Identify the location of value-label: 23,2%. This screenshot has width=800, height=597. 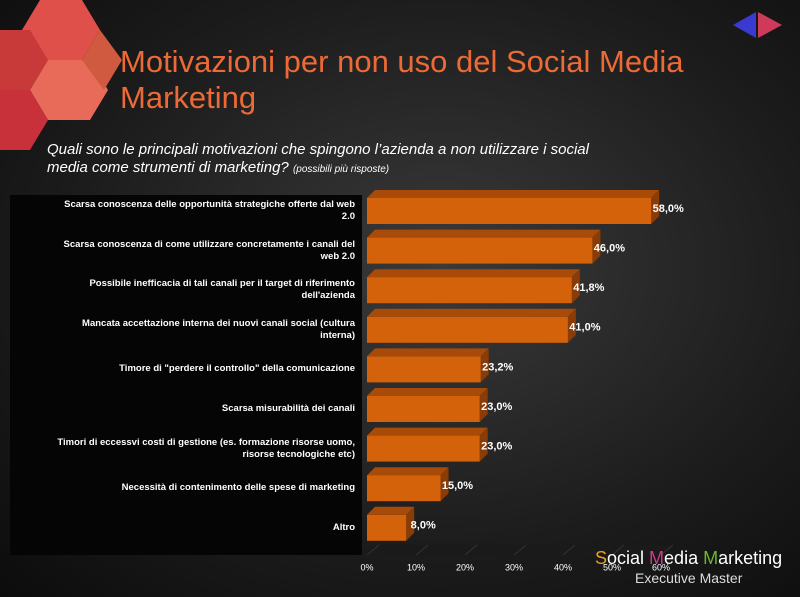
(497, 367).